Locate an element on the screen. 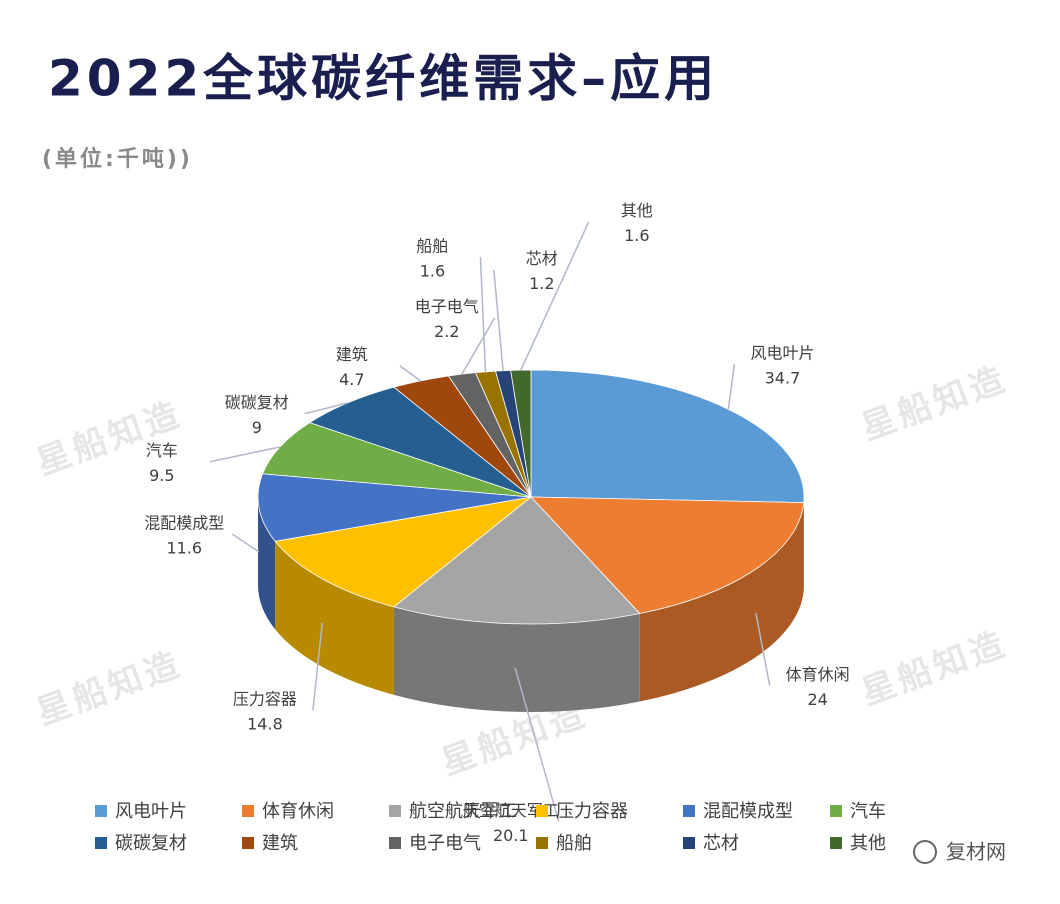 This screenshot has width=1060, height=904. data-label-value: 24 is located at coordinates (818, 699).